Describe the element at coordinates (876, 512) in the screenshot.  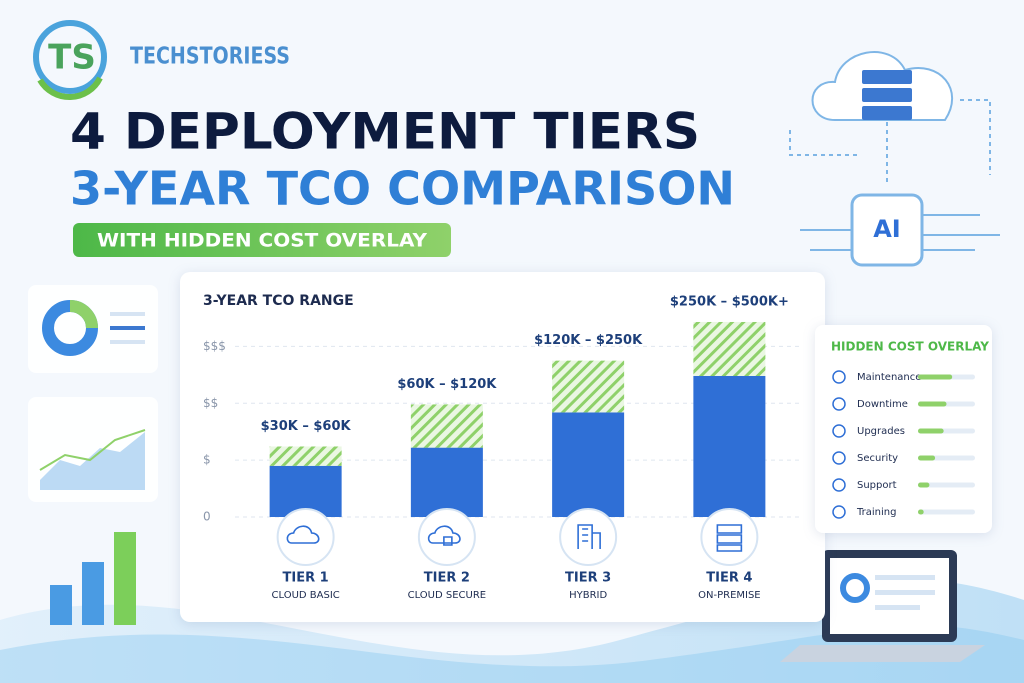
I see `item-label: Training` at that location.